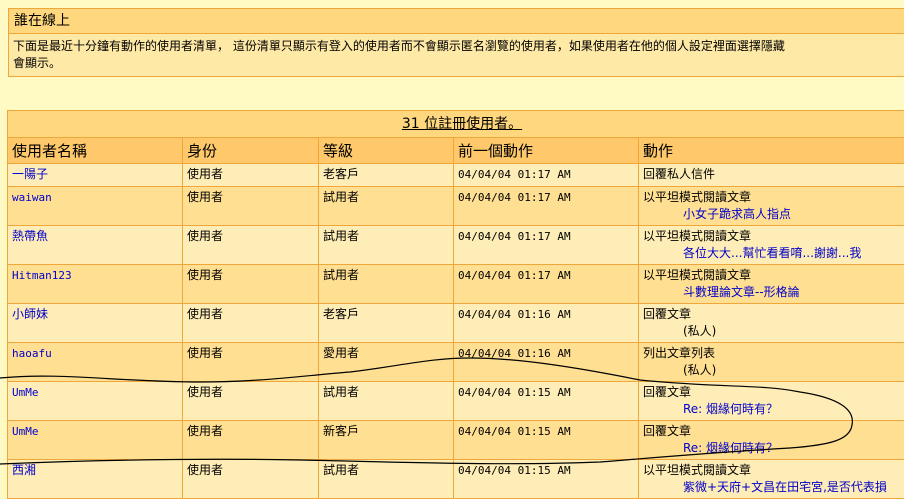  Describe the element at coordinates (386, 440) in the screenshot. I see `level-cell: 新客戶` at that location.